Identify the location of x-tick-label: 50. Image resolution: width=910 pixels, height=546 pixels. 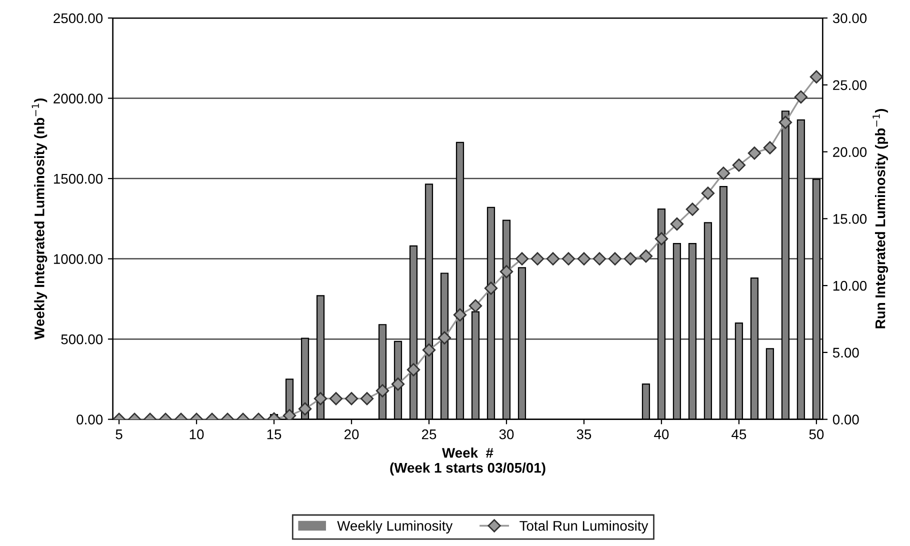
(816, 434).